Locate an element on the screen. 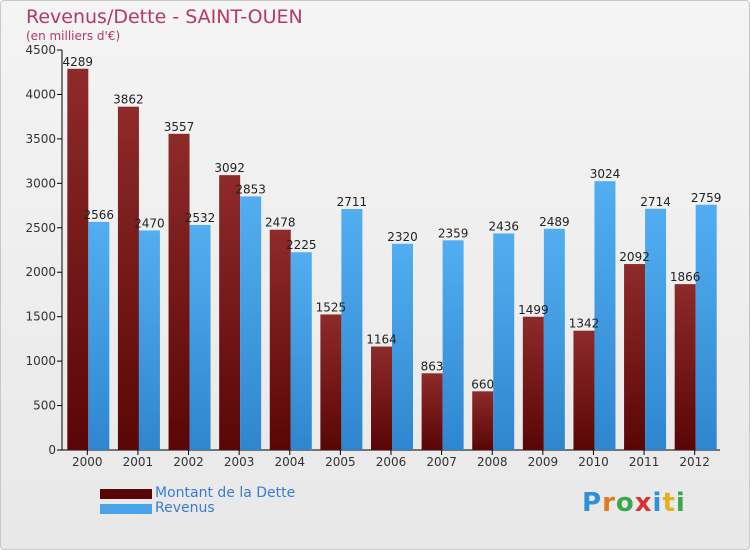  data-label-revenus-2007: 2359 is located at coordinates (453, 233).